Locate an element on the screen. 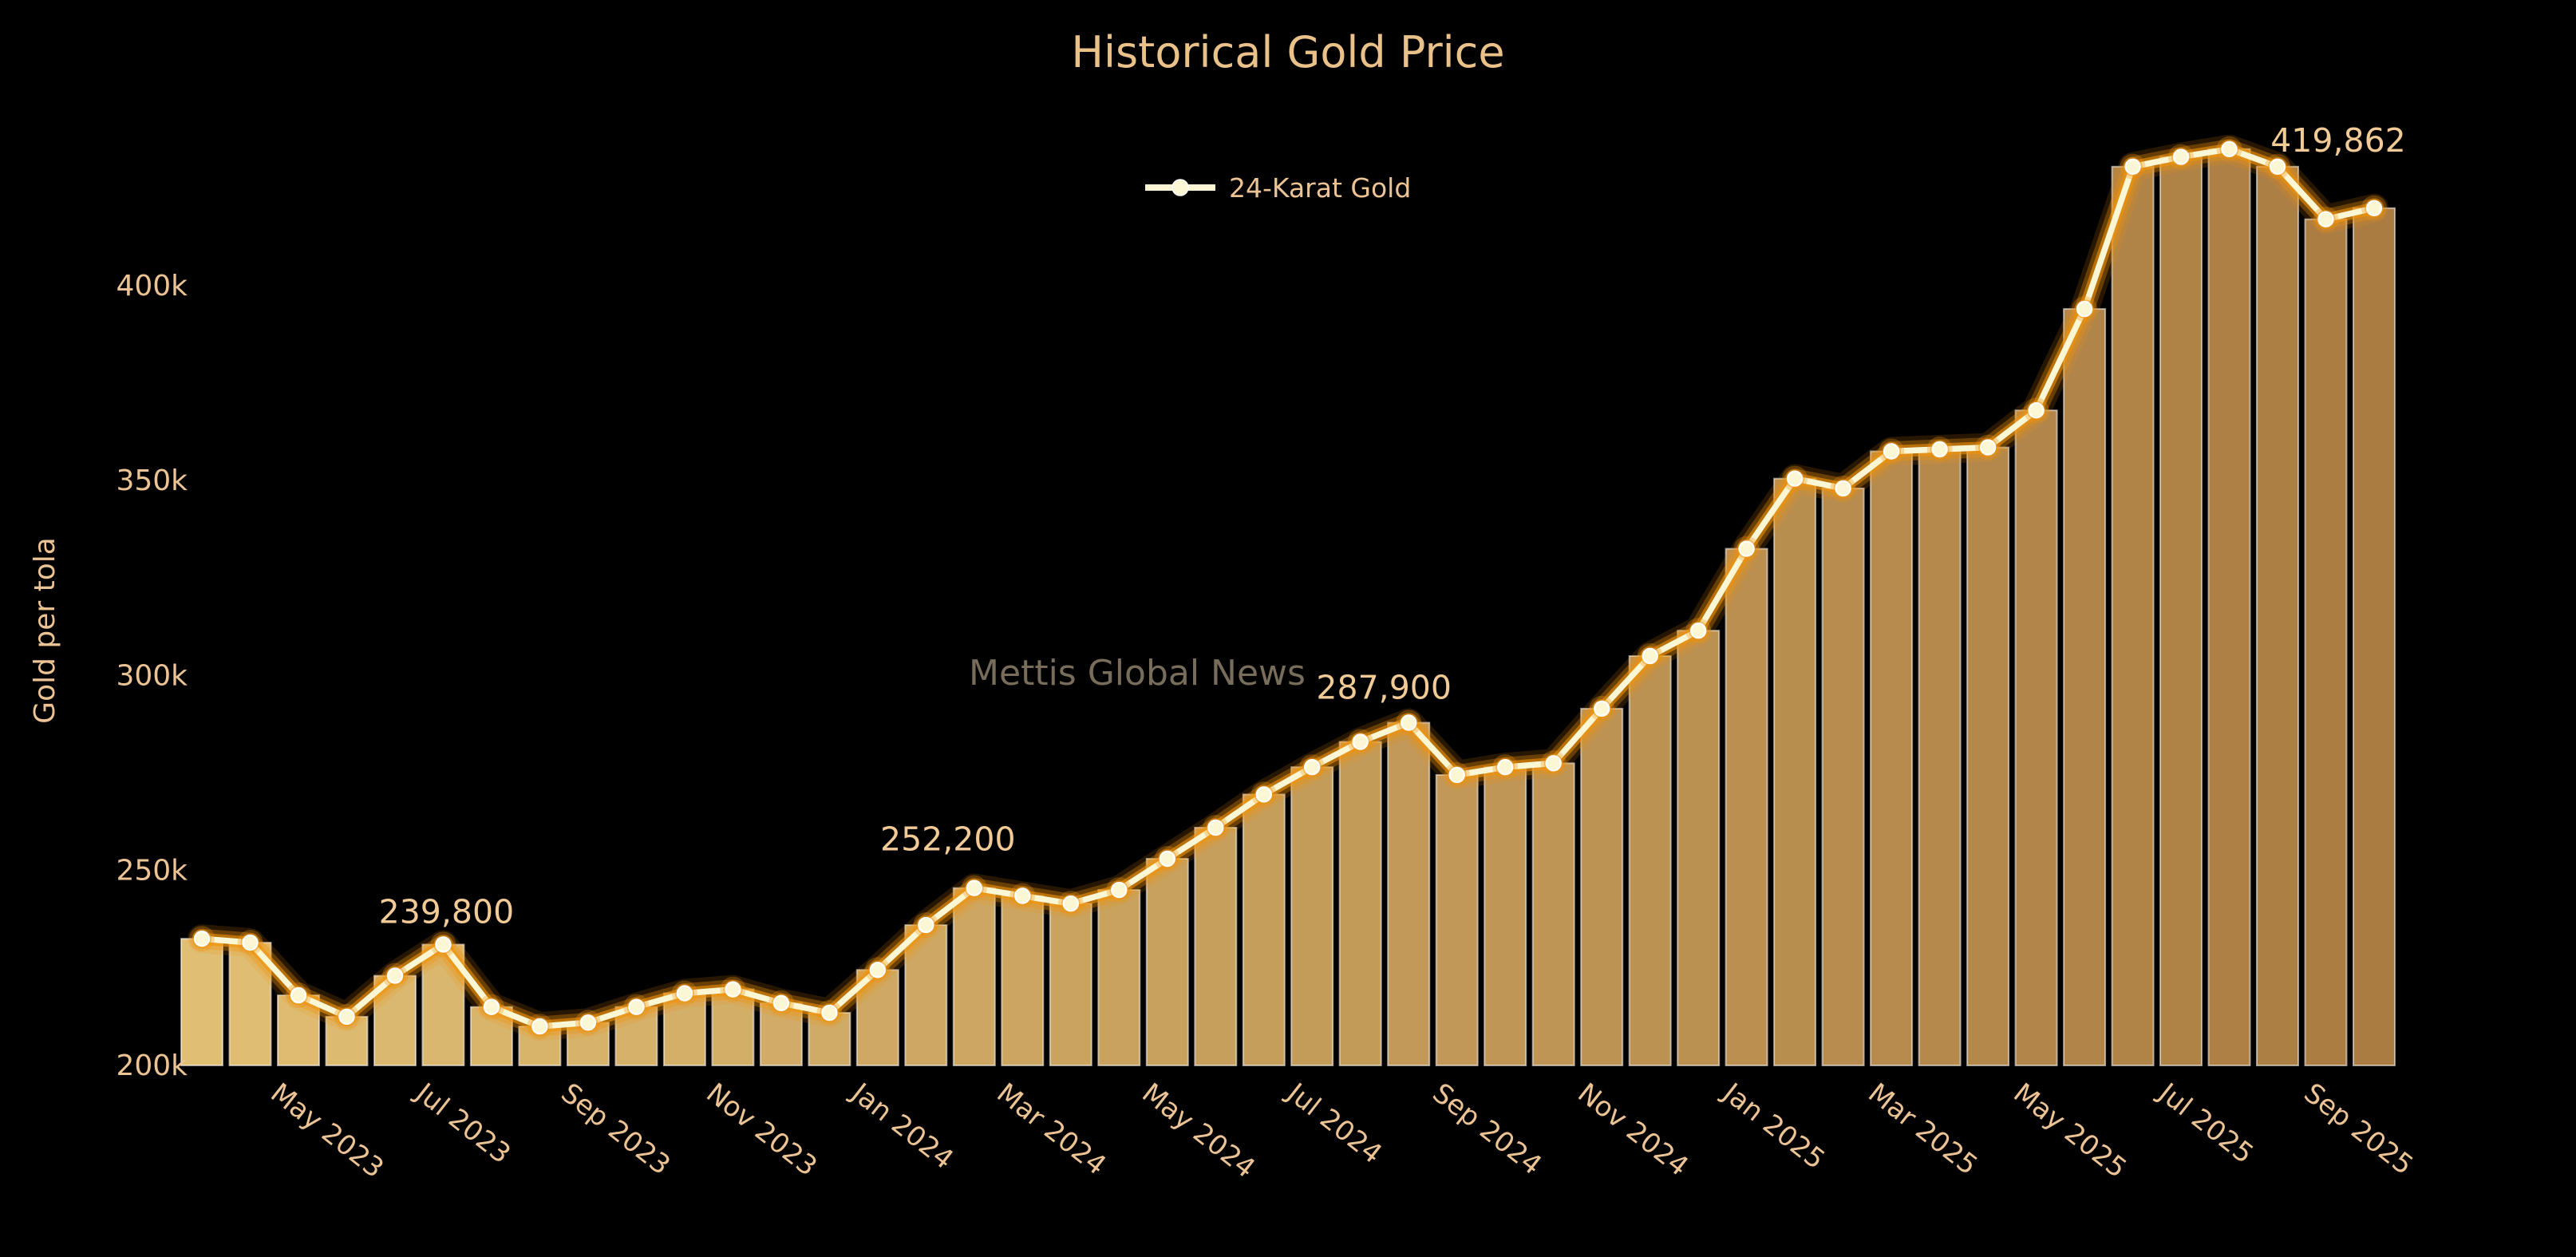 This screenshot has width=2576, height=1257. legend-marker-icon is located at coordinates (1180, 187).